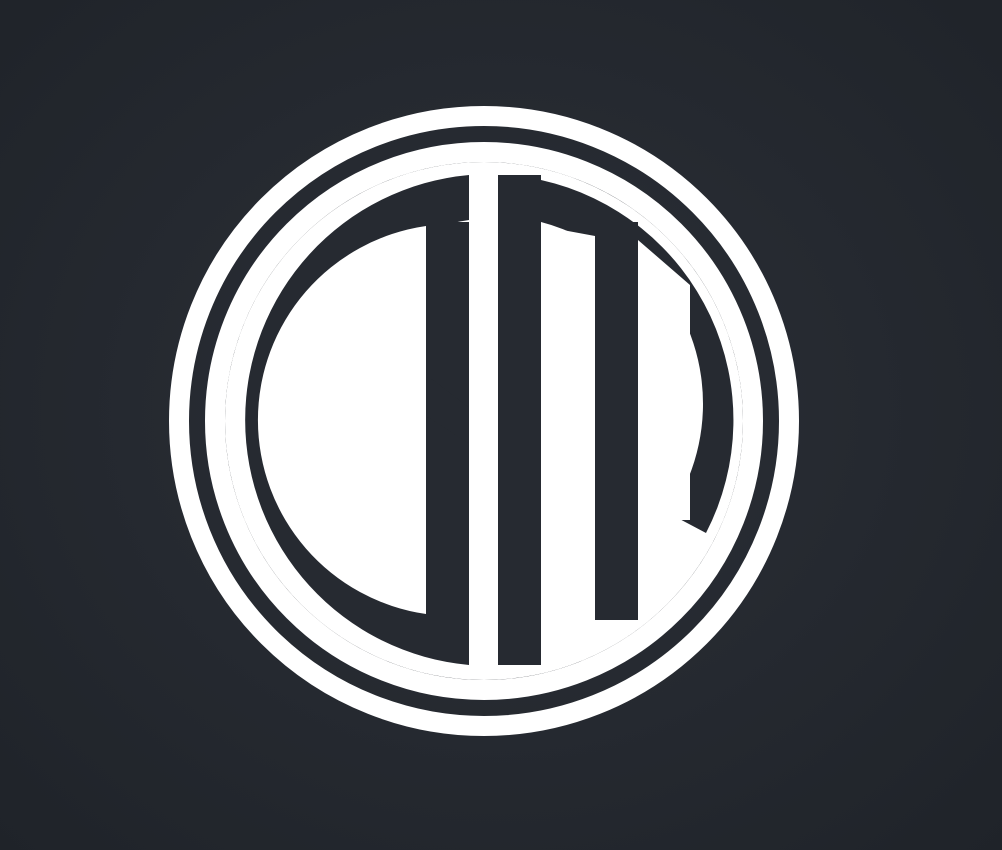 This screenshot has width=1002, height=850. What do you see at coordinates (568, 439) in the screenshot?
I see `m-inner-counter` at bounding box center [568, 439].